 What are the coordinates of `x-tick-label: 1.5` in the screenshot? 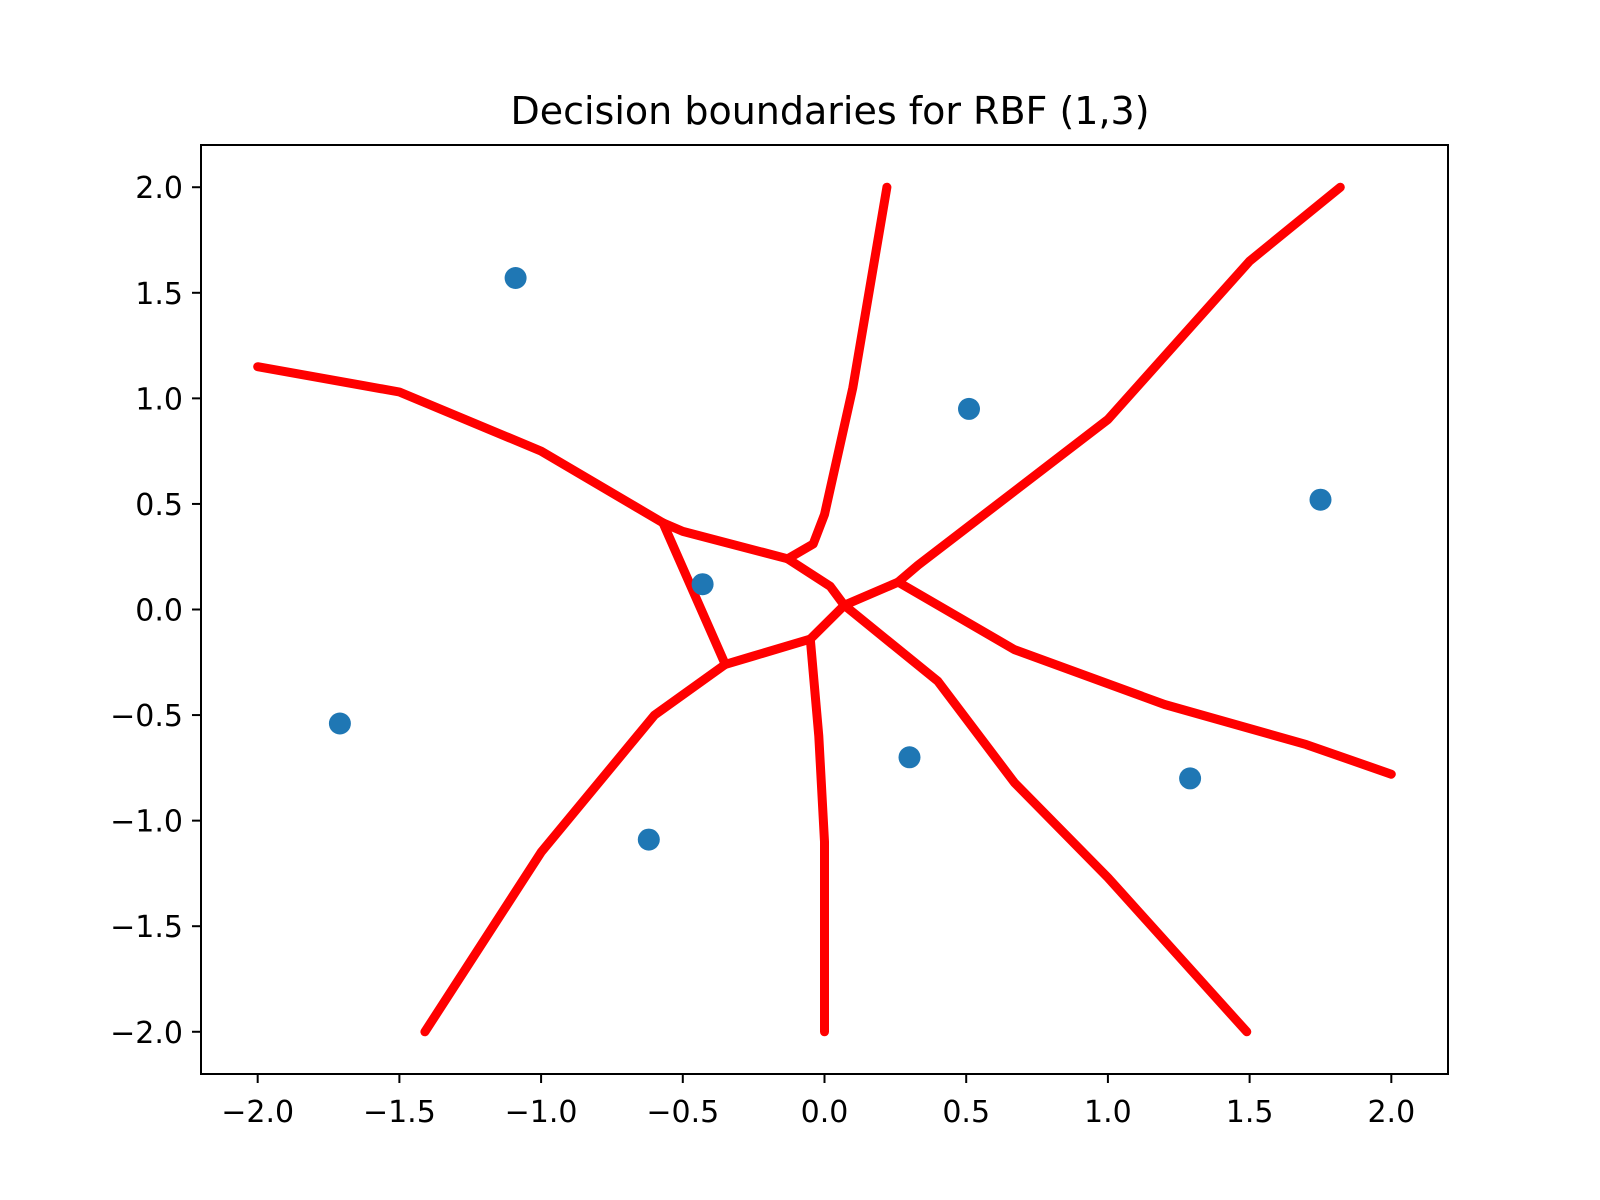 It's located at (1250, 1112).